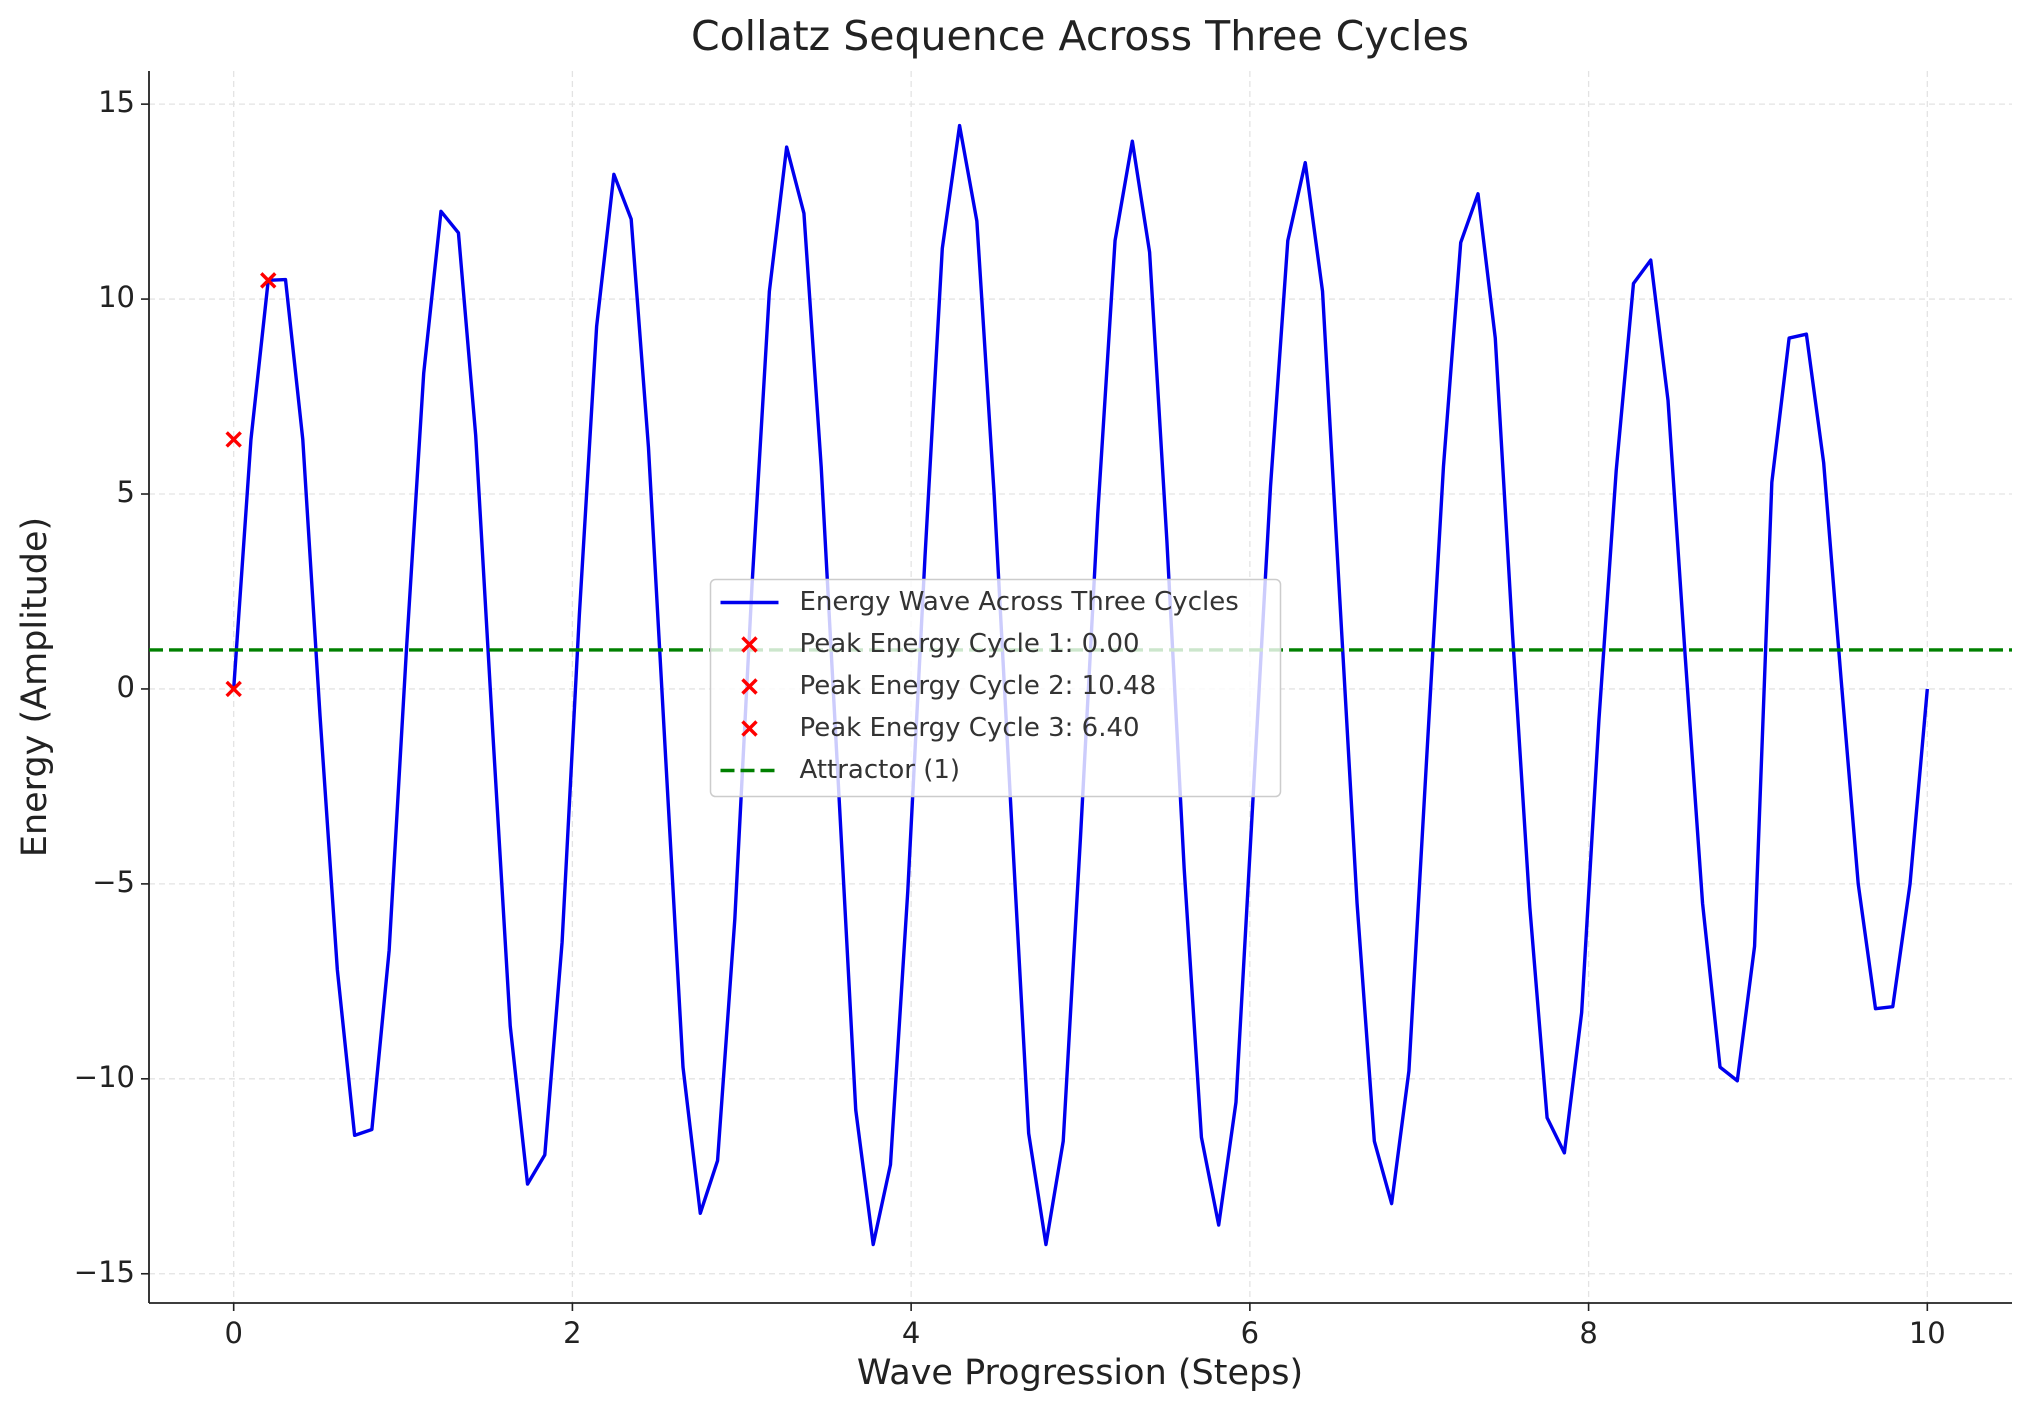 The height and width of the screenshot is (1414, 2029). What do you see at coordinates (104, 1077) in the screenshot?
I see `y-tick-label: −10` at bounding box center [104, 1077].